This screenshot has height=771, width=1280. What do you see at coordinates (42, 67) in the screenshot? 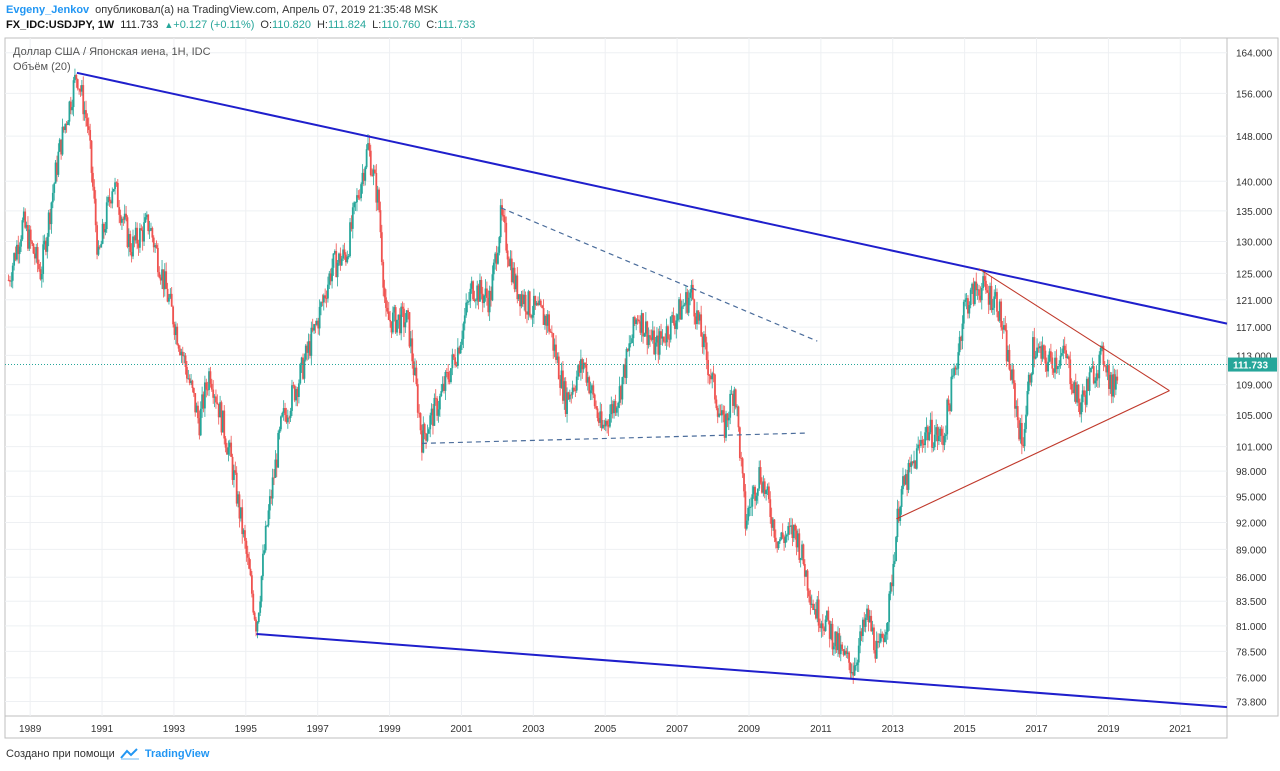
I see `volume-indicator-label: Объём (20)` at bounding box center [42, 67].